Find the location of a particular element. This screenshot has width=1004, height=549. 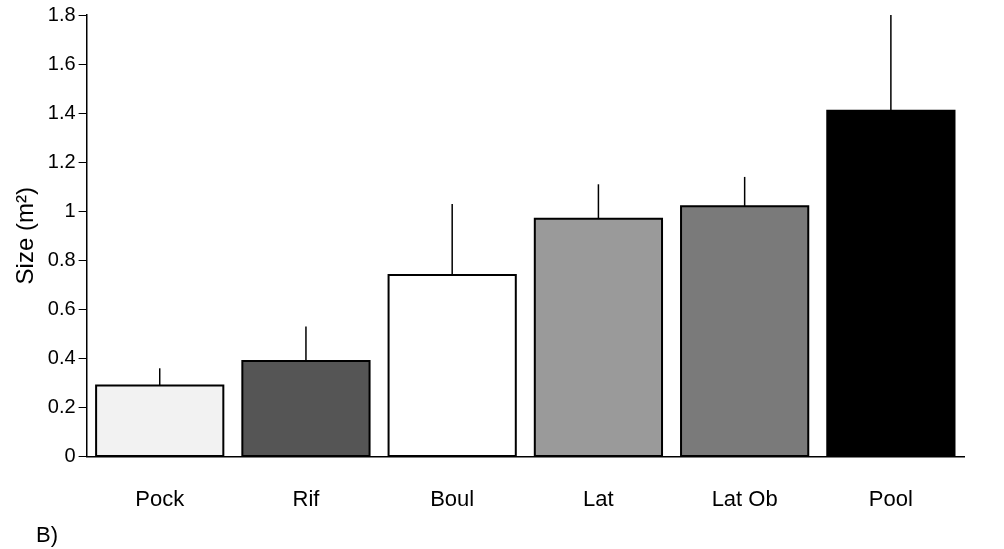

y-tick-label: 0.8 is located at coordinates (61, 258).